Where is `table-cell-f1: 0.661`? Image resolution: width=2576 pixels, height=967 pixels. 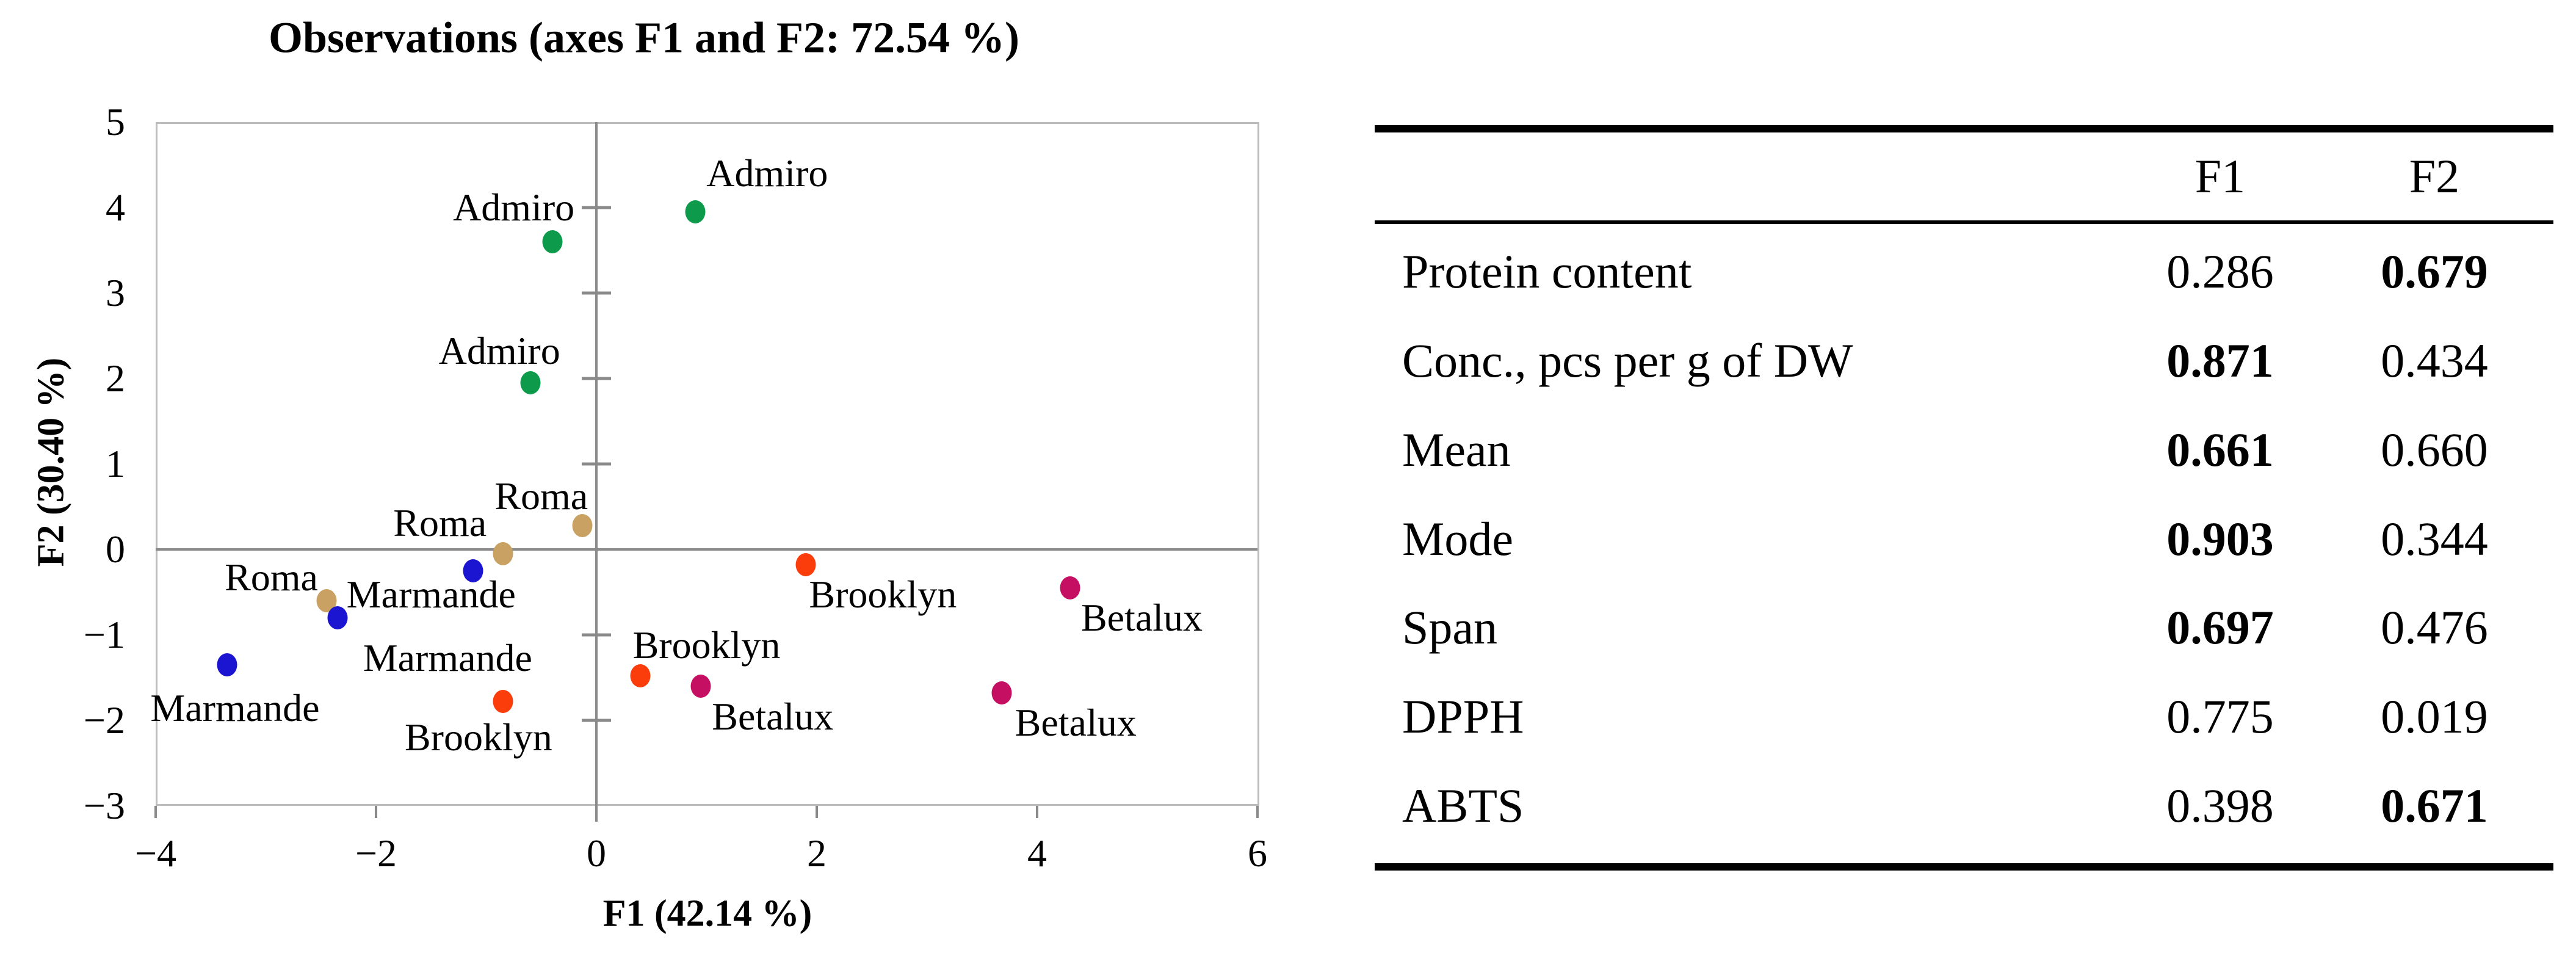 table-cell-f1: 0.661 is located at coordinates (2220, 449).